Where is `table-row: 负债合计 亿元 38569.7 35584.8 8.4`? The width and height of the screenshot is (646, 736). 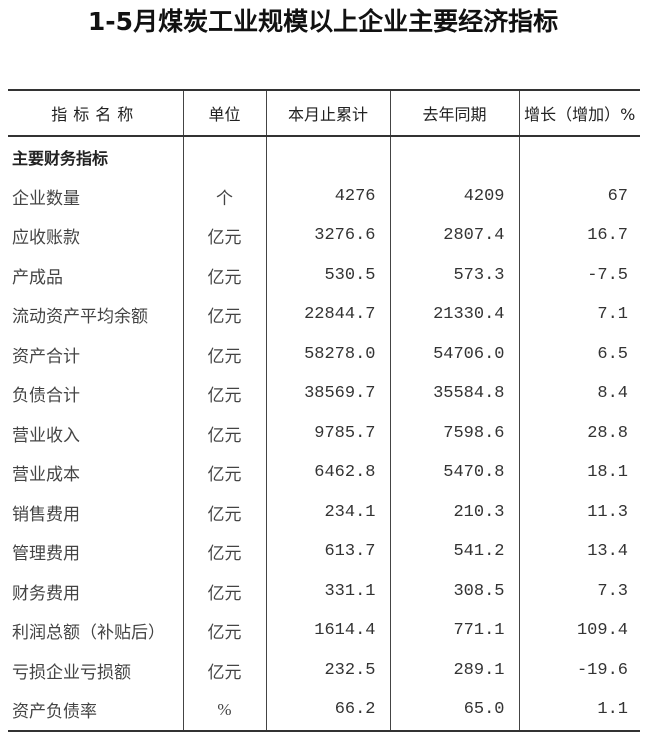
table-row: 负债合计 亿元 38569.7 35584.8 8.4 is located at coordinates (324, 394).